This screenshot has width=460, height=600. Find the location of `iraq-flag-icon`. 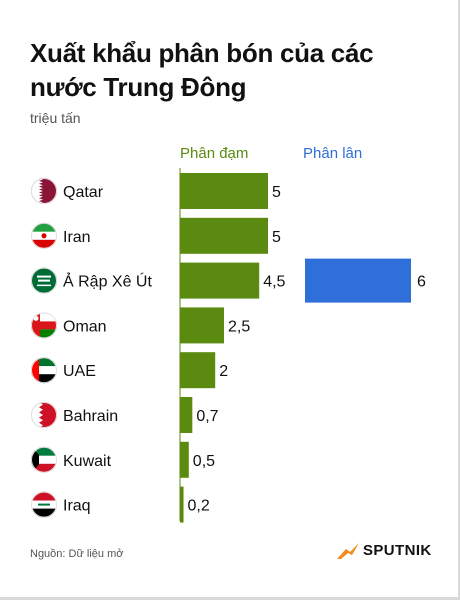

iraq-flag-icon is located at coordinates (44, 504).